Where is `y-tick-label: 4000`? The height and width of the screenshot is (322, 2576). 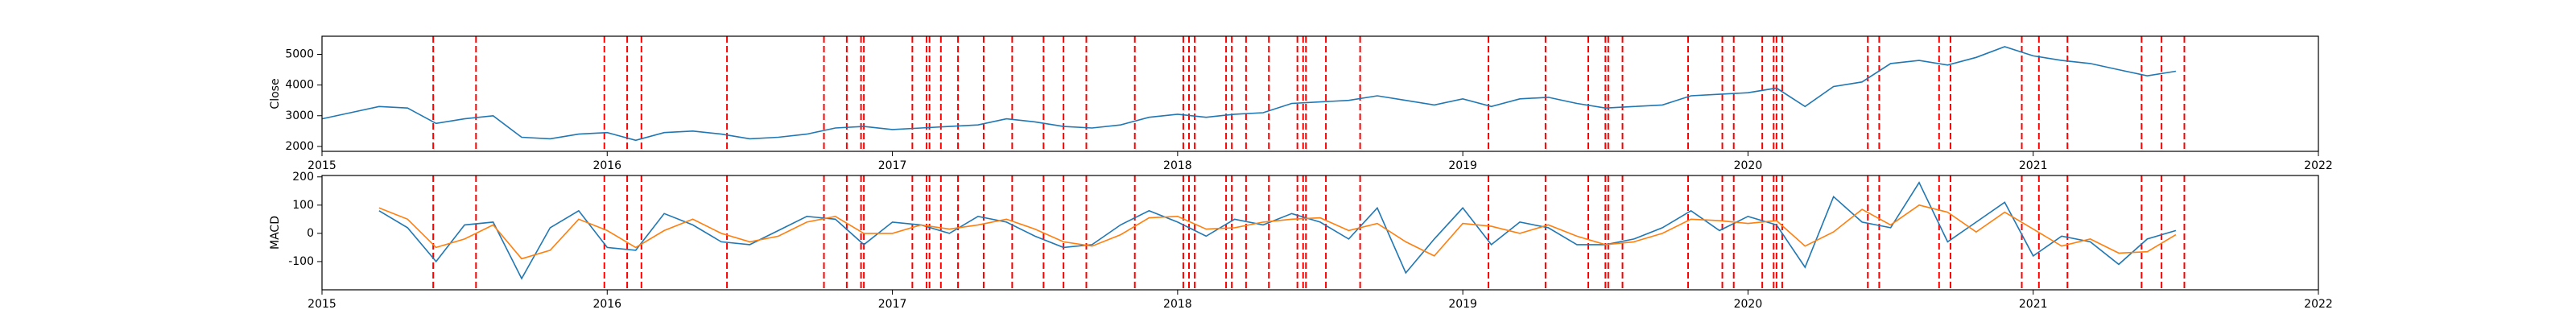 y-tick-label: 4000 is located at coordinates (299, 85).